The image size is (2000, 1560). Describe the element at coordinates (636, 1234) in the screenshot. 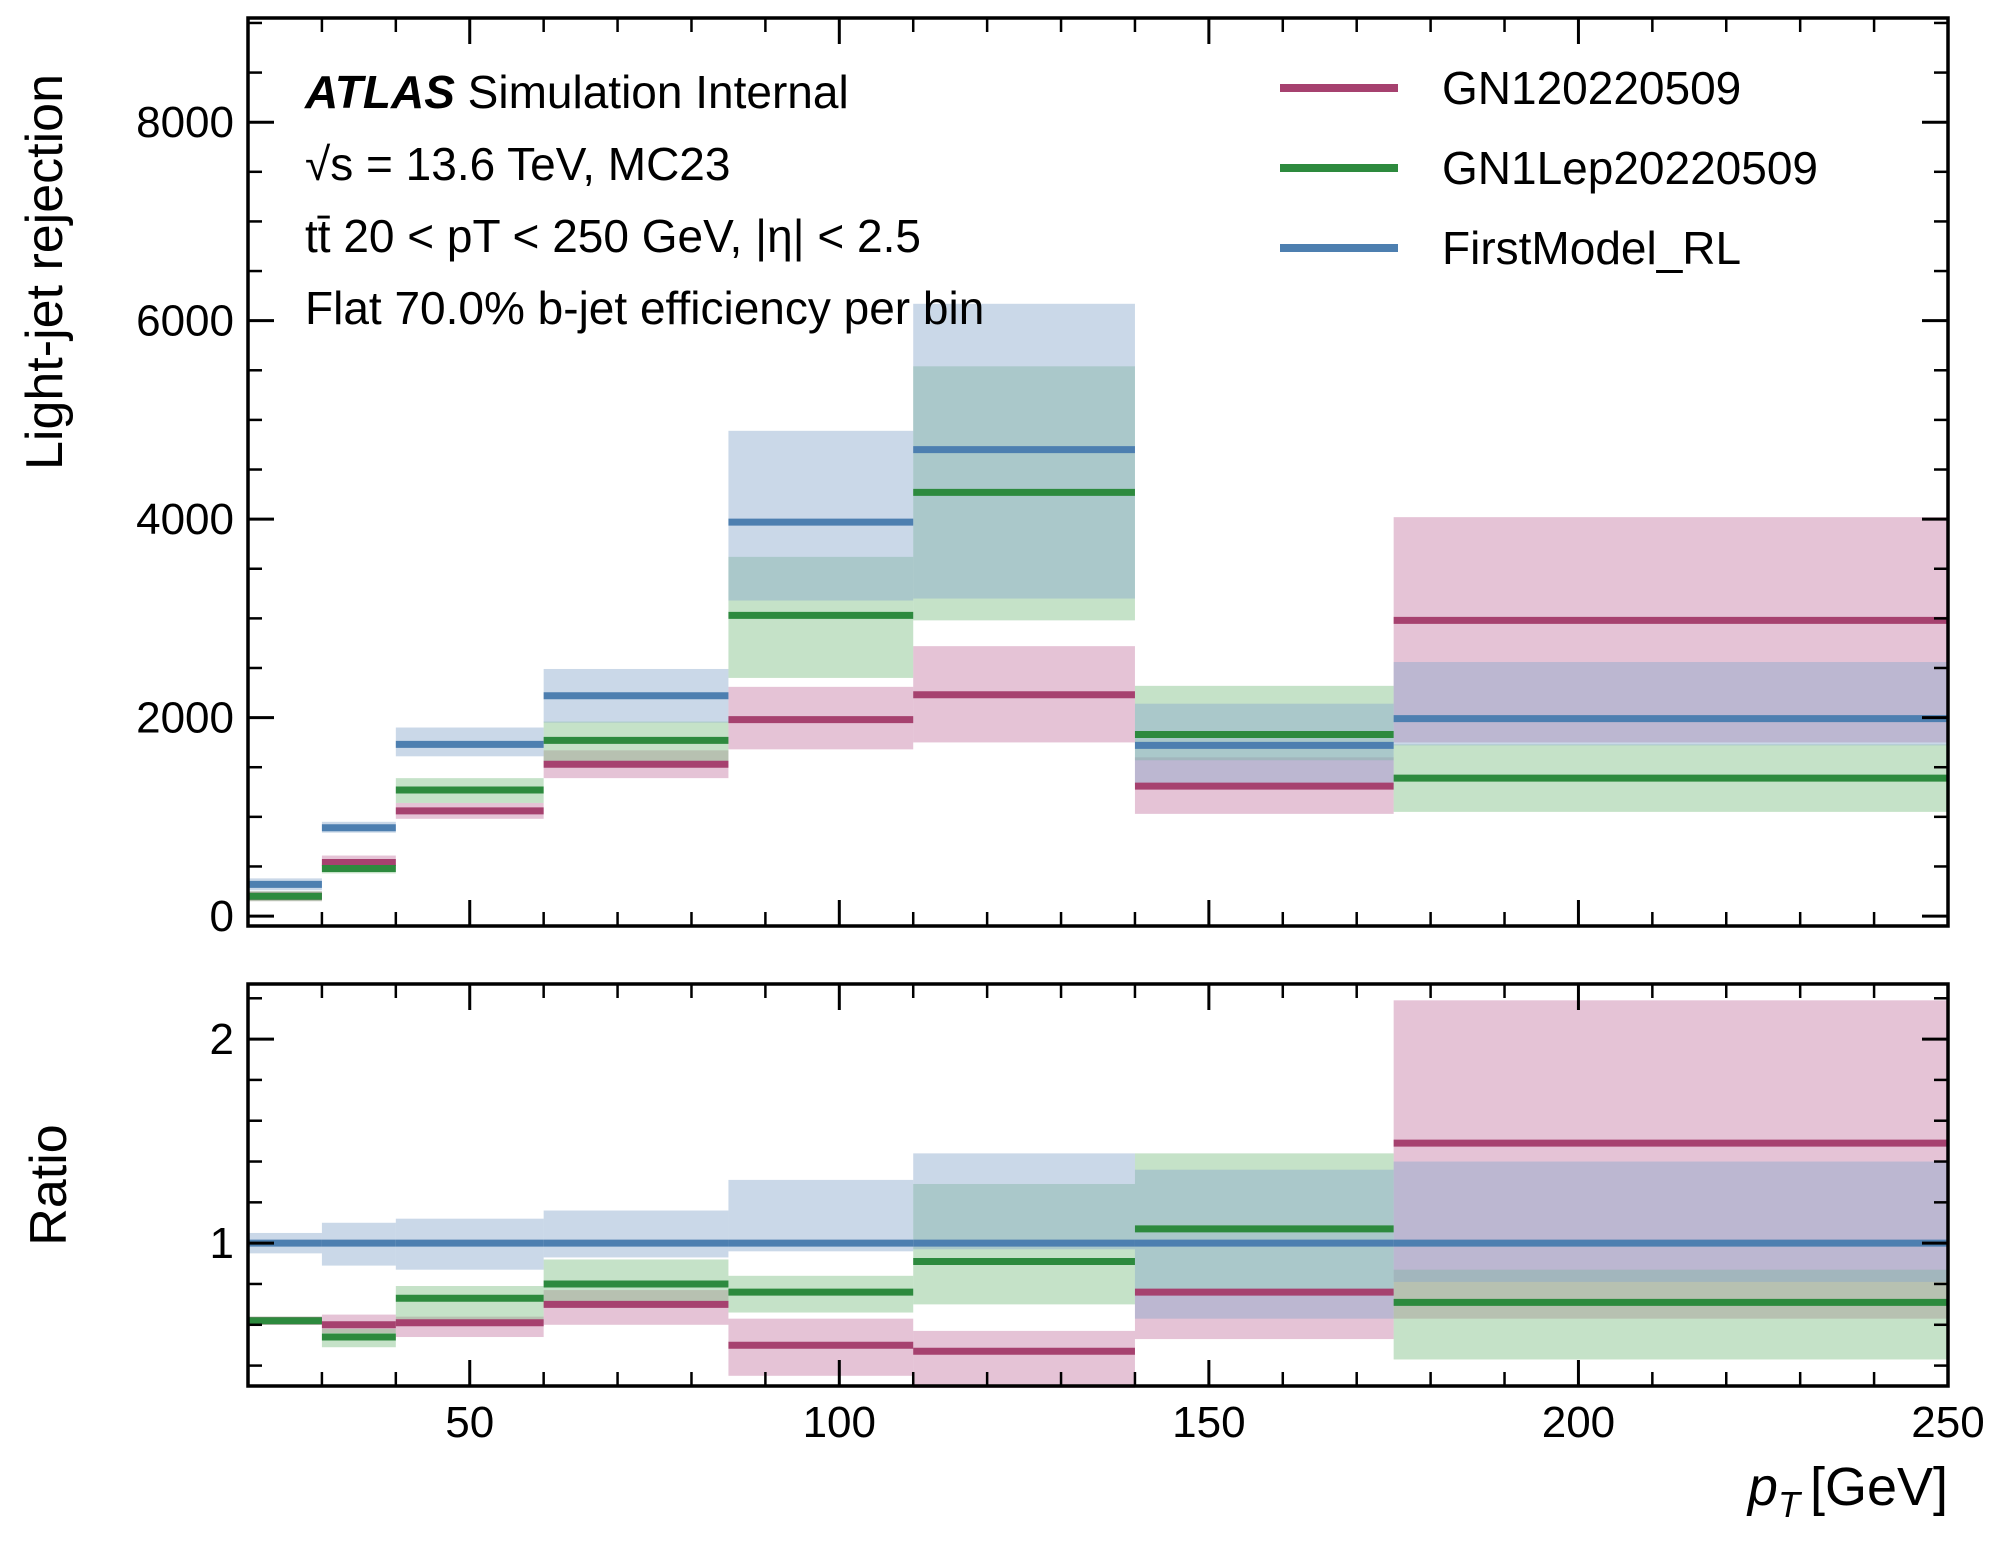

I see `bottom-band-FirstModel_RL-bin3` at that location.